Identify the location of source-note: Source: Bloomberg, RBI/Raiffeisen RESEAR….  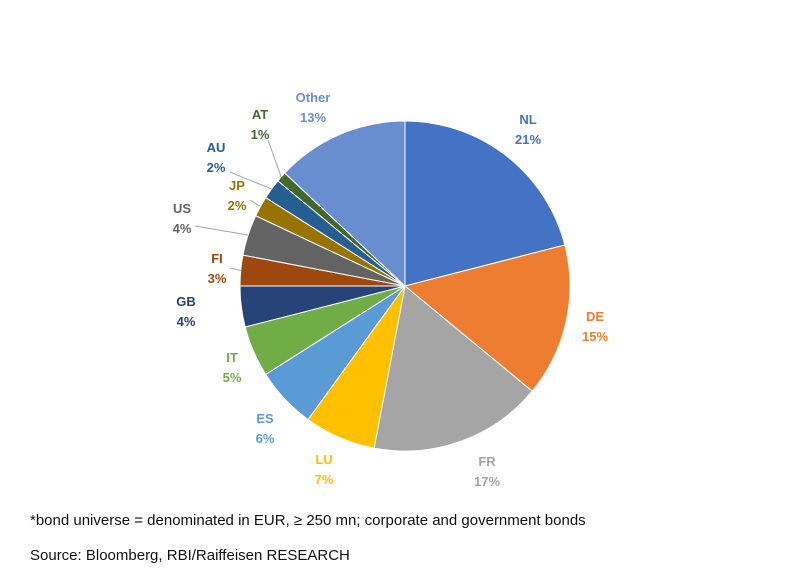
(190, 555).